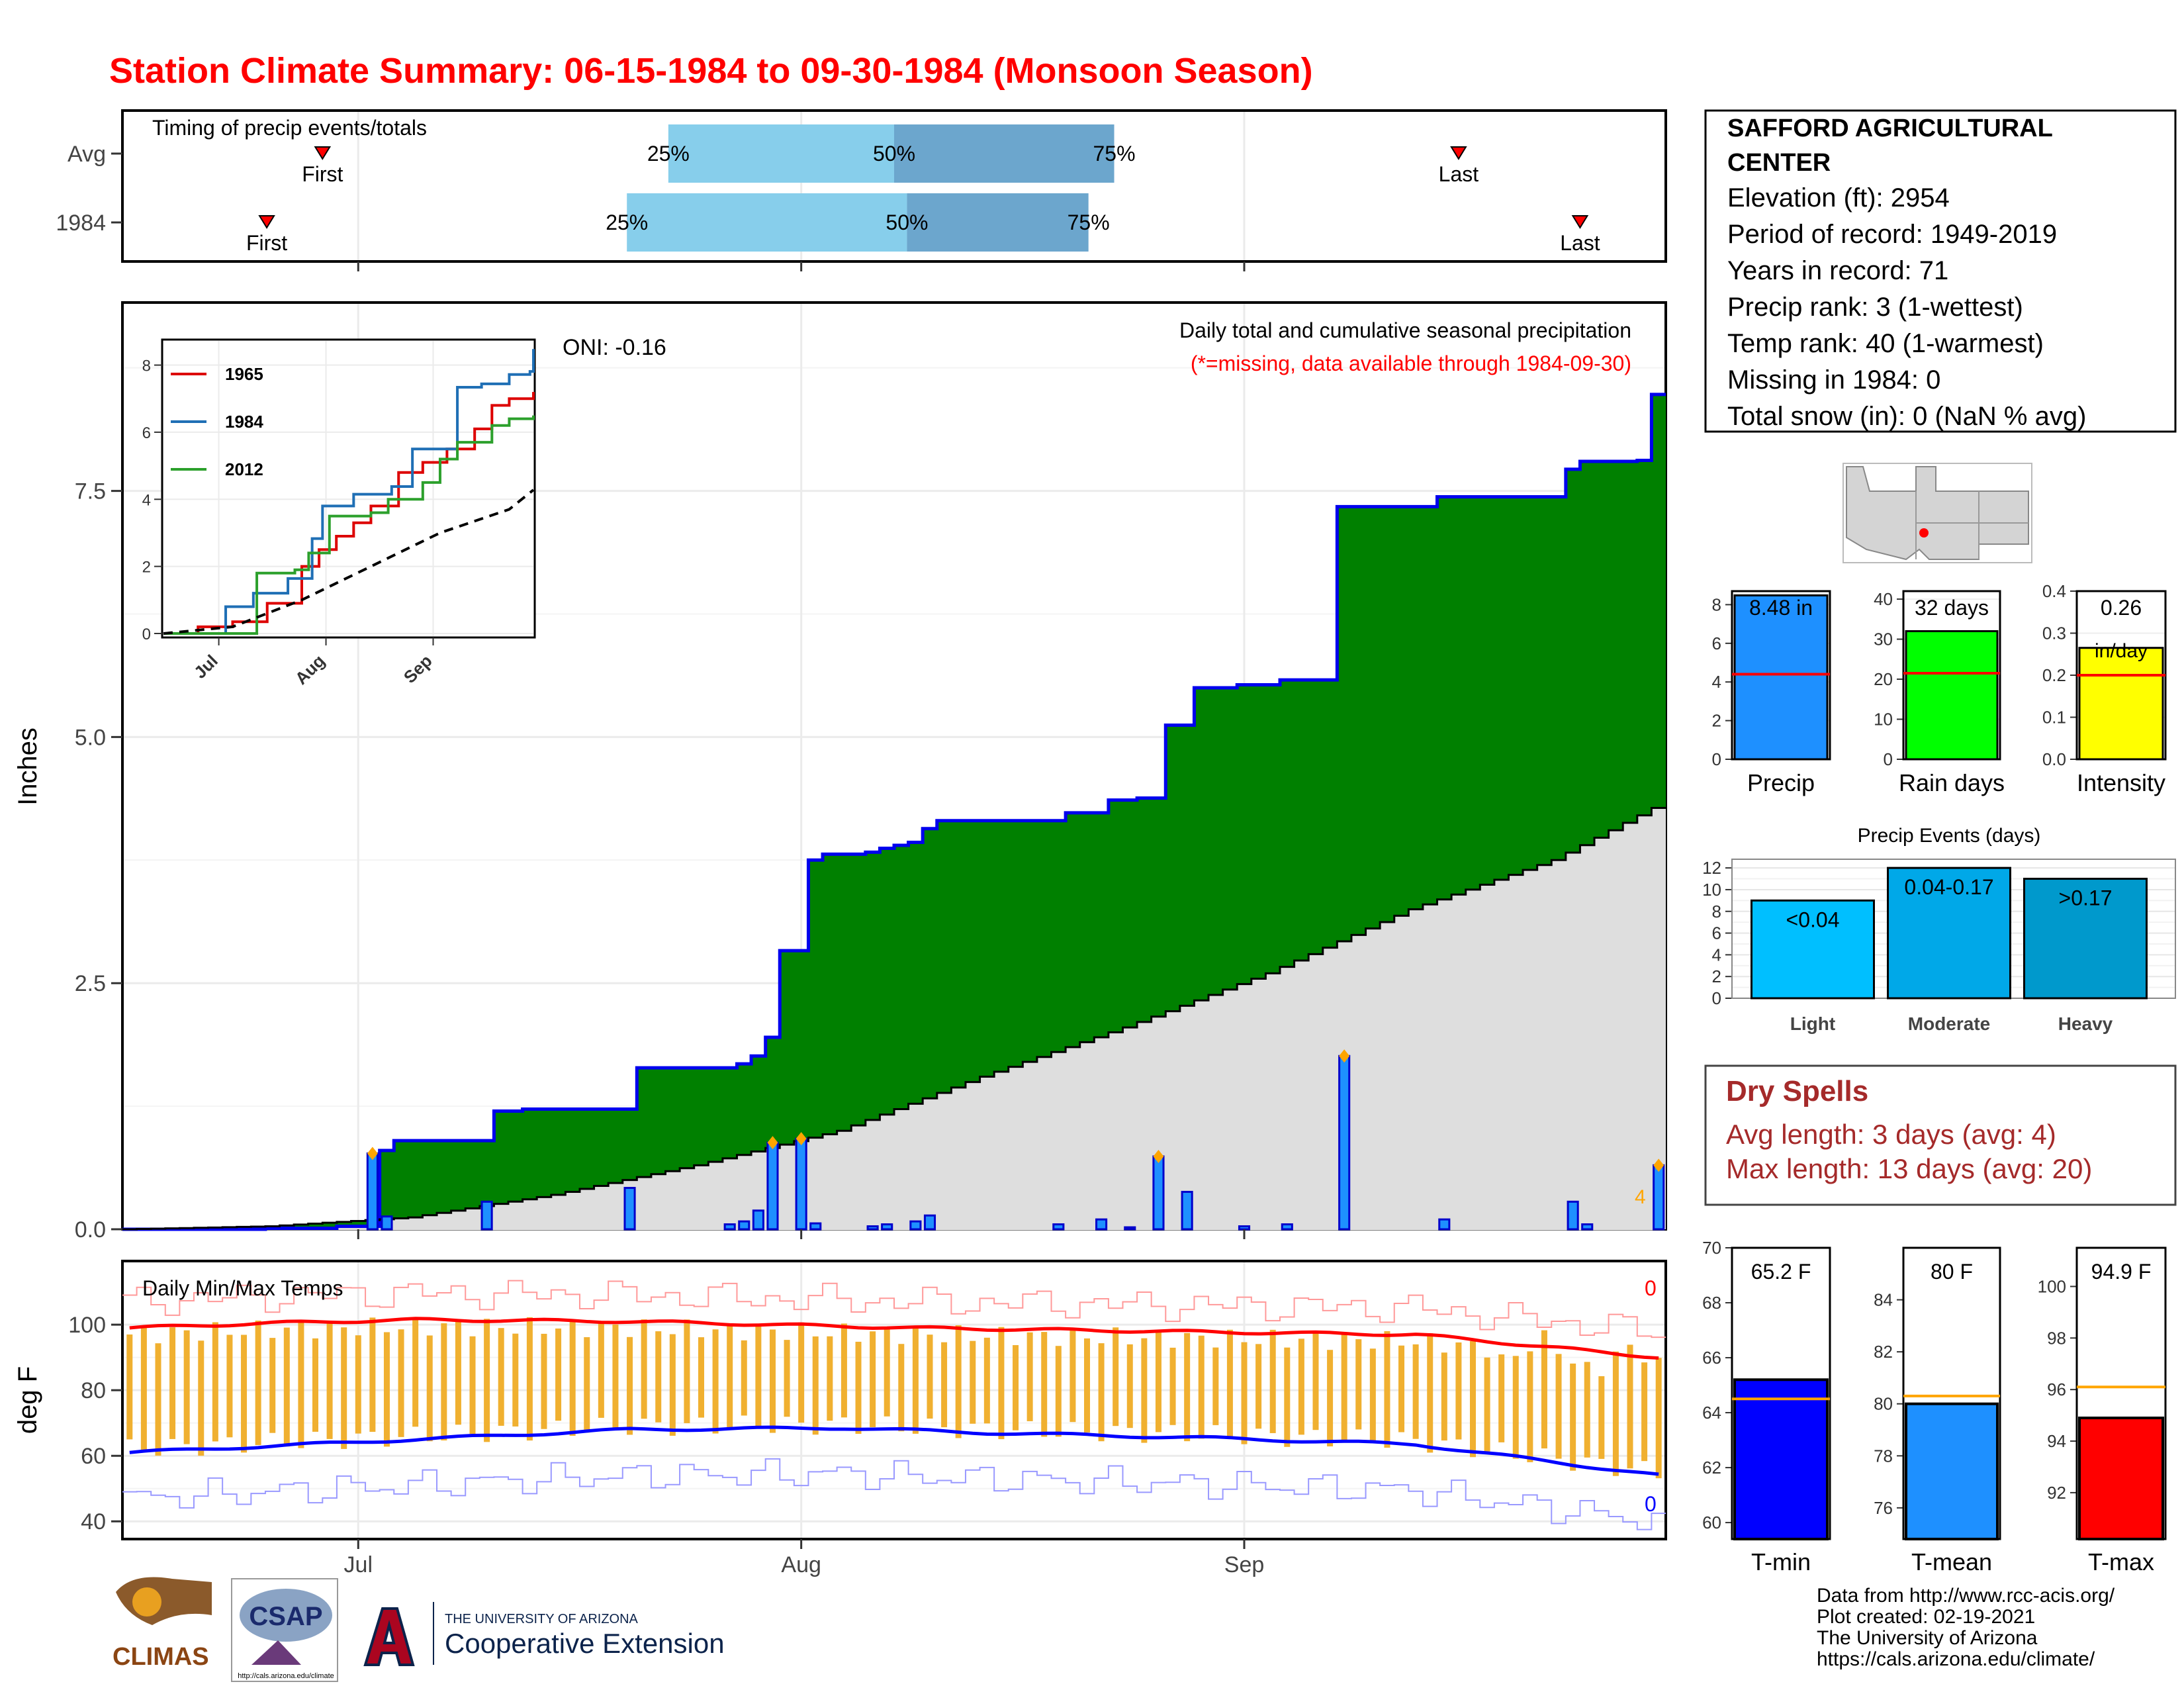 This screenshot has width=2184, height=1688. What do you see at coordinates (93, 1456) in the screenshot?
I see `temp-y-tick-label: 60` at bounding box center [93, 1456].